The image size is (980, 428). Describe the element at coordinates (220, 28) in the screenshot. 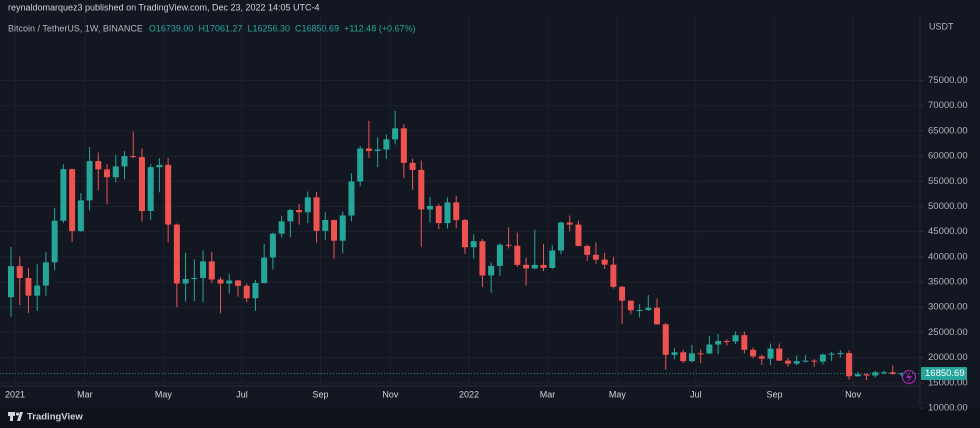

I see `ohlc-value: H17061.27` at that location.